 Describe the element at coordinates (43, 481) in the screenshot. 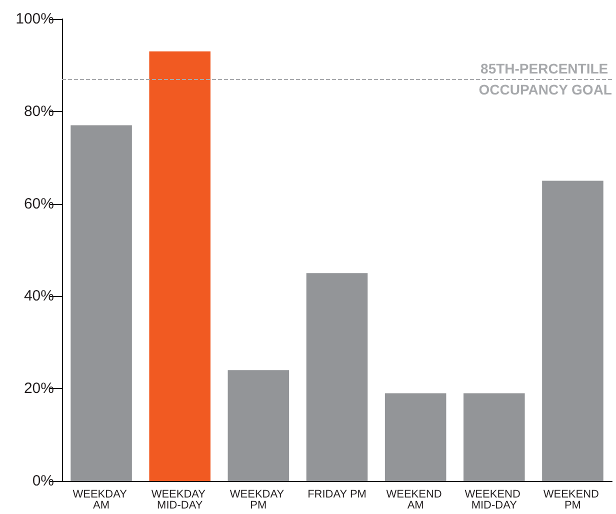

I see `y-tick-label: 0%` at that location.